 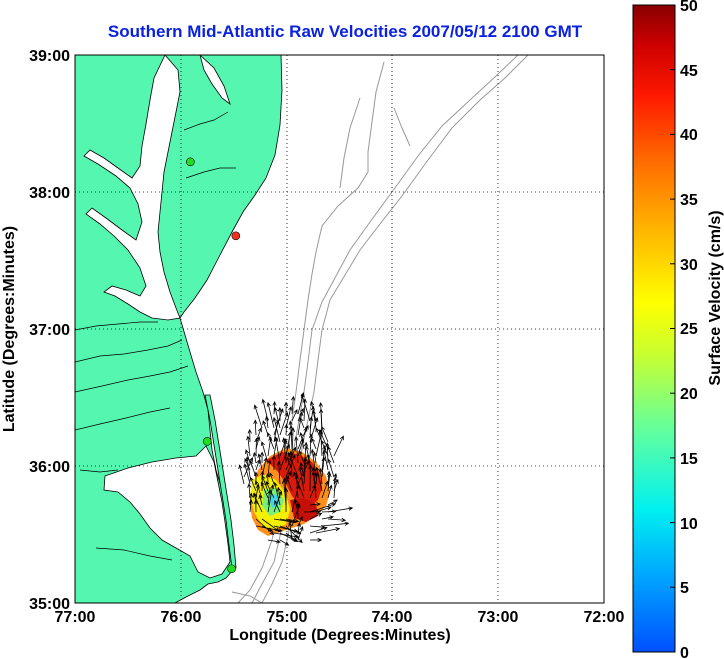 I want to click on lon-tick-label: 72:00, so click(x=604, y=617).